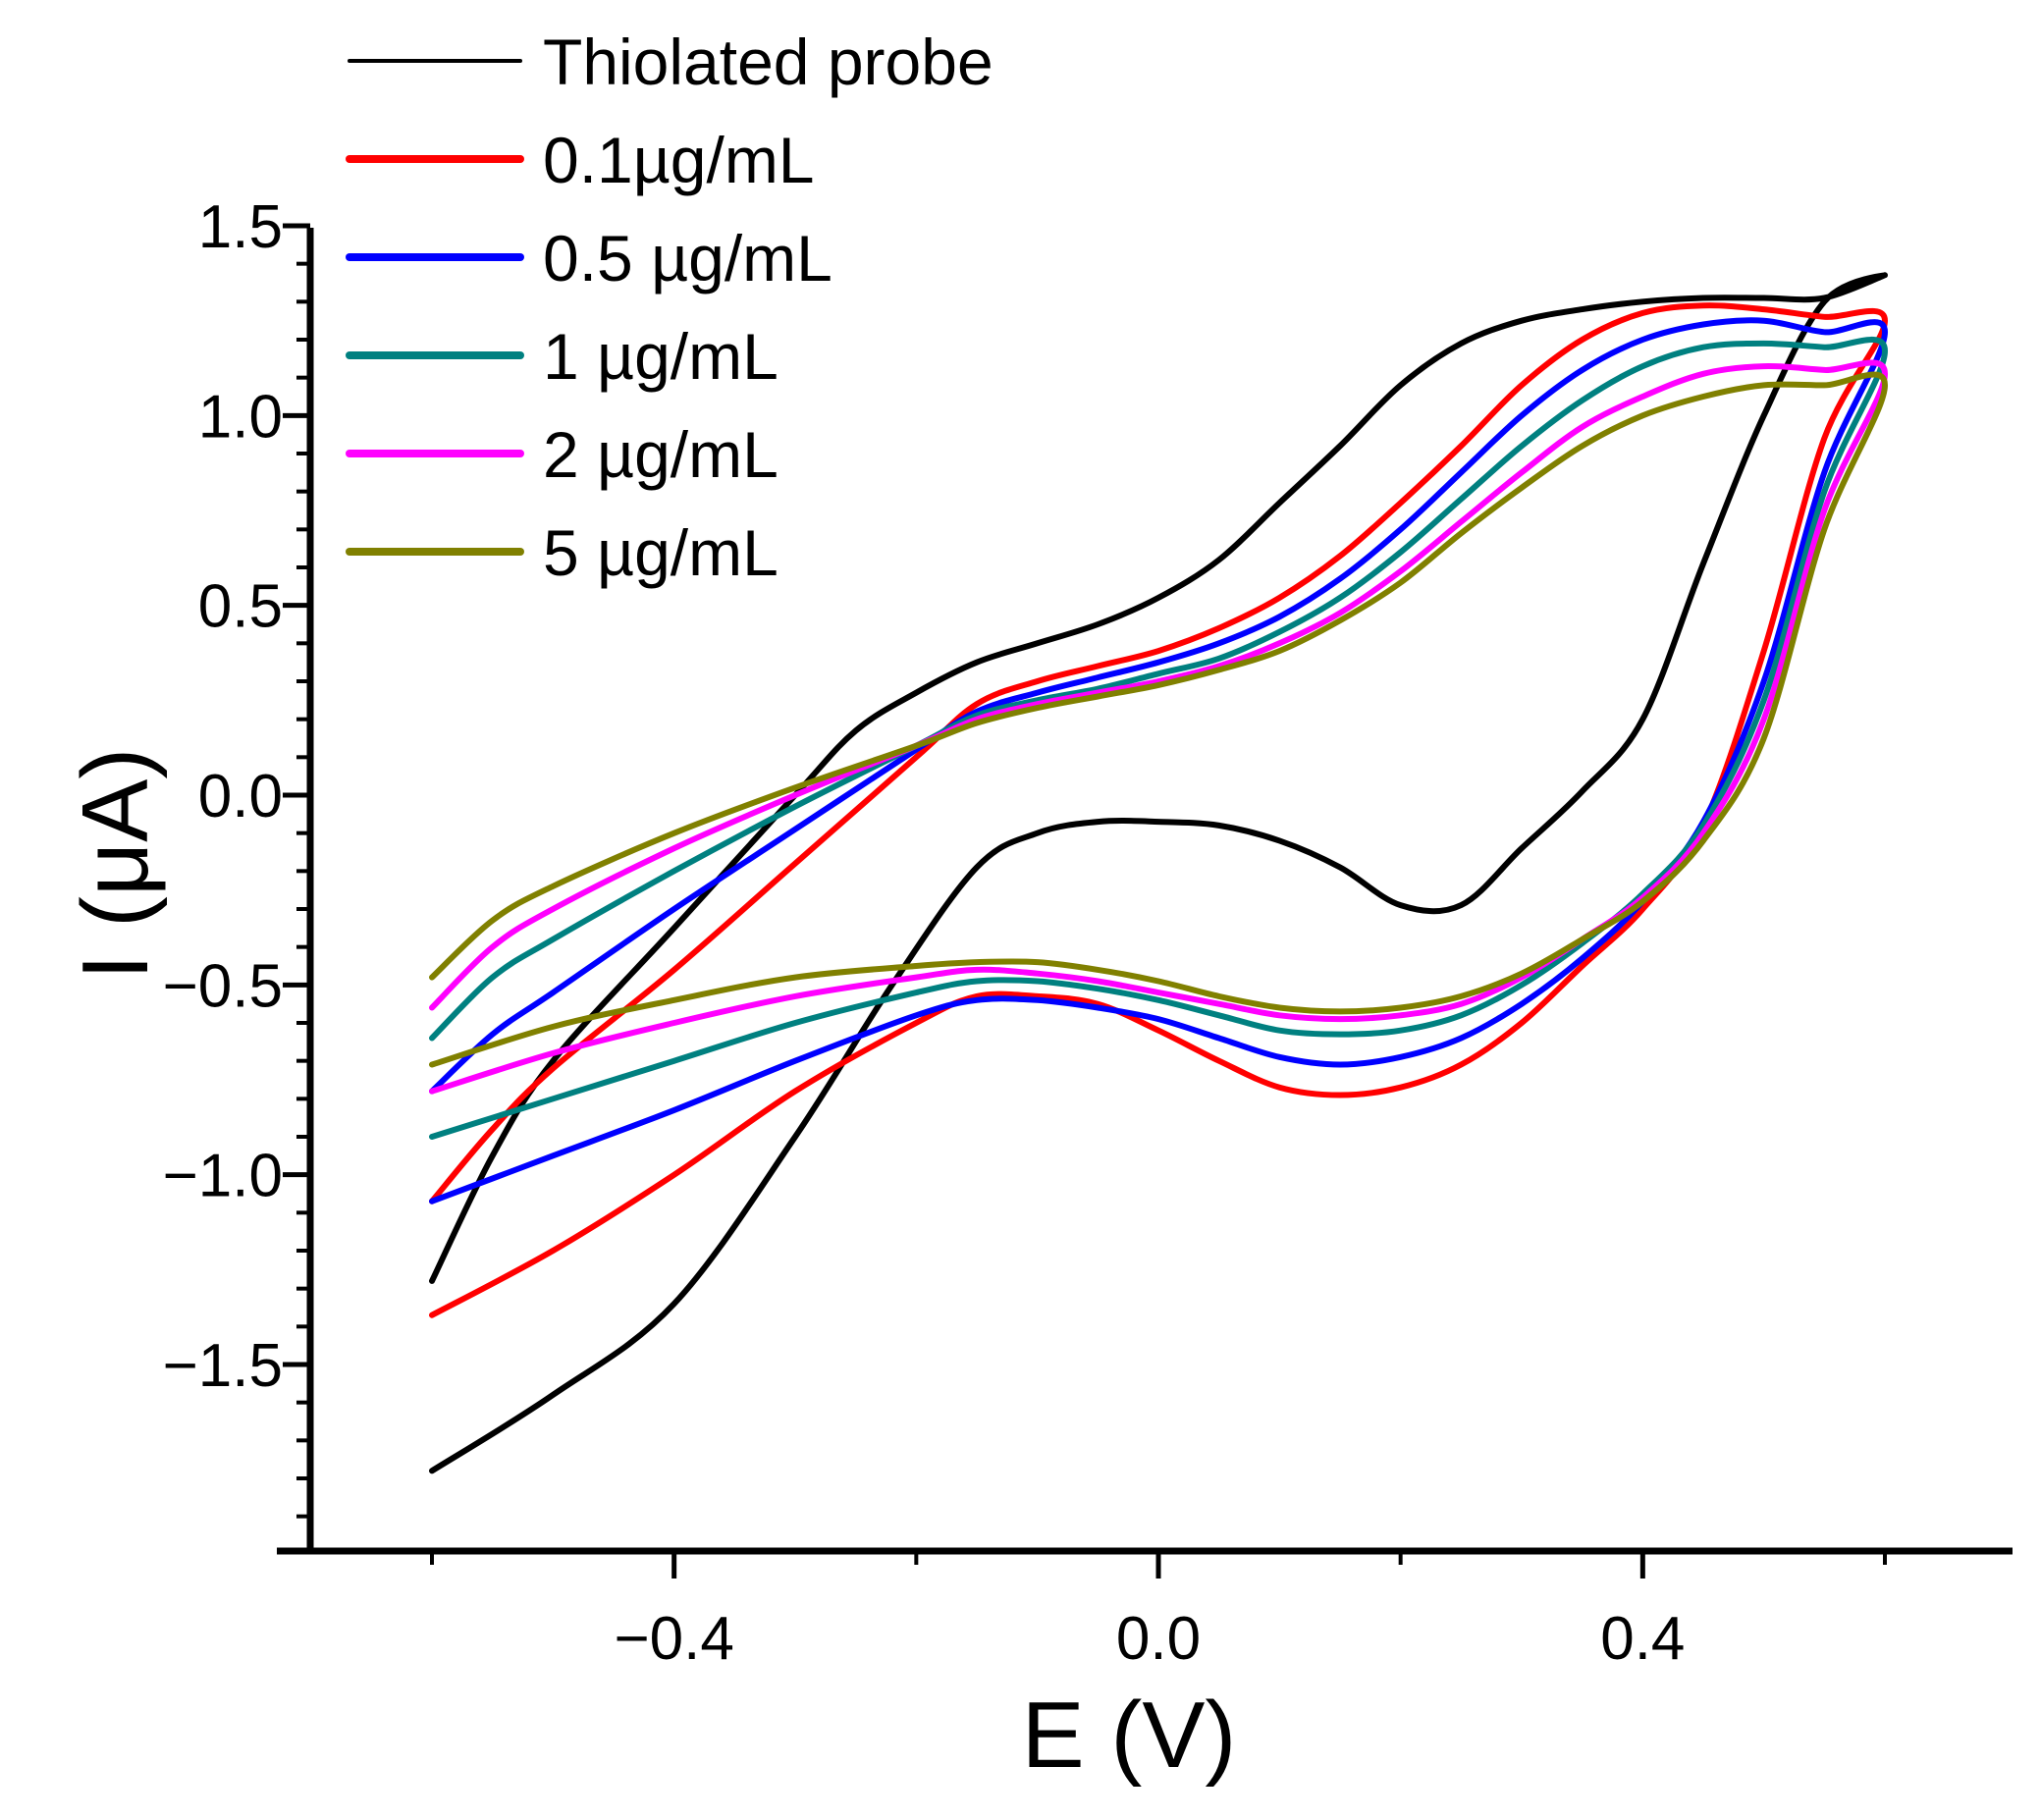  What do you see at coordinates (660, 356) in the screenshot?
I see `legend-label-3: 1 µg/mL` at bounding box center [660, 356].